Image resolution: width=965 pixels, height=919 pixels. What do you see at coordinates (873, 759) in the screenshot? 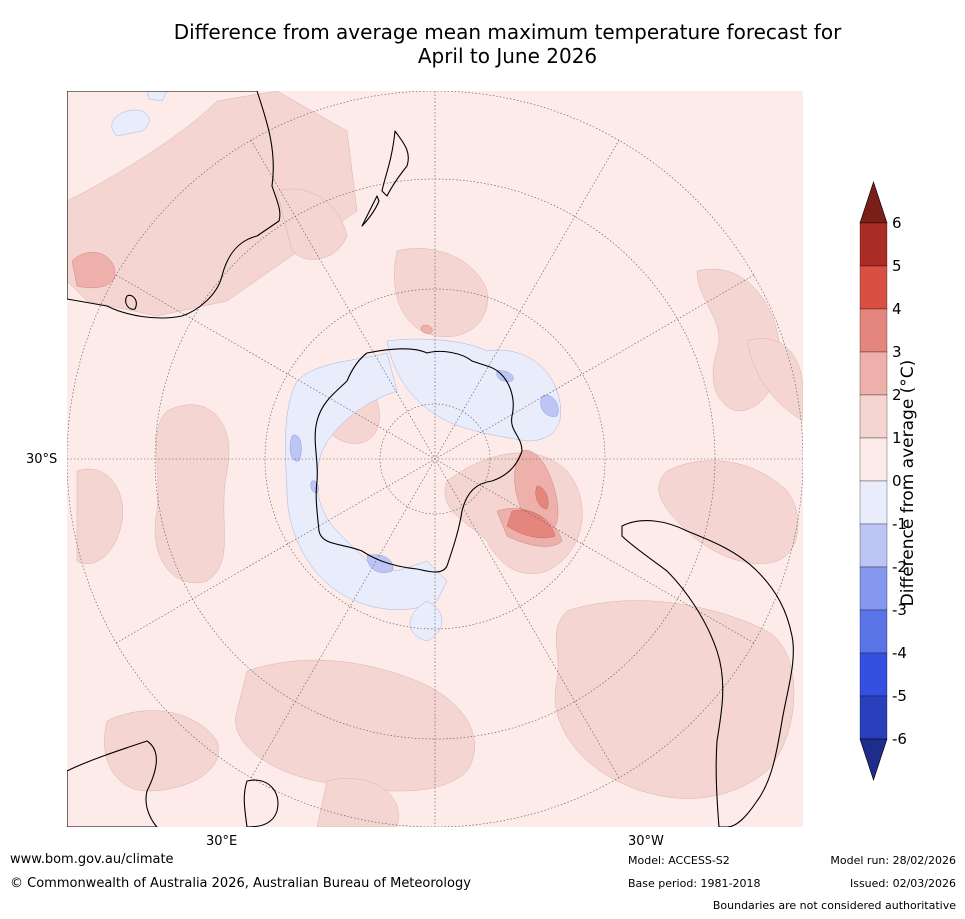
I see `colorbar-extend-low` at bounding box center [873, 759].